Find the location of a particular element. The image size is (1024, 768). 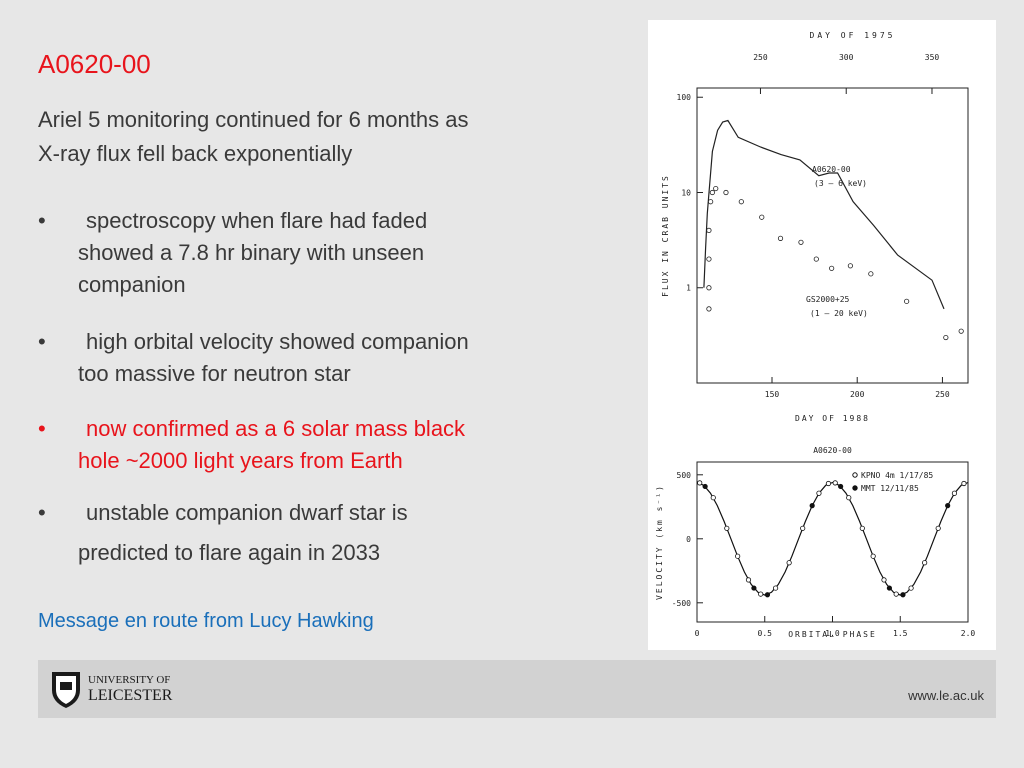

annotation: (1 — 20 keV) is located at coordinates (839, 313).